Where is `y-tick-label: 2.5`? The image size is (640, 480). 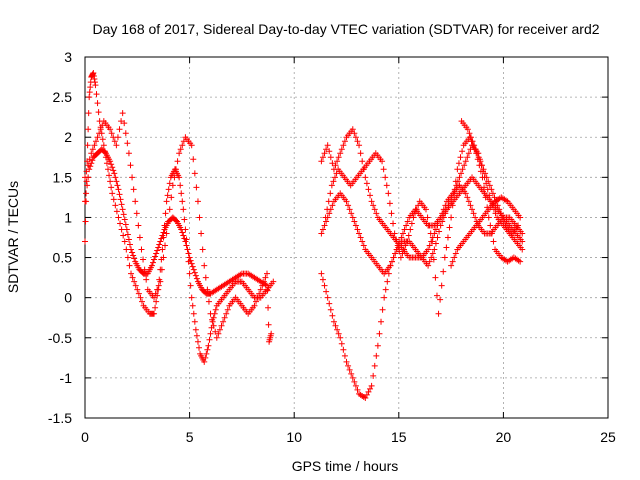 y-tick-label: 2.5 is located at coordinates (63, 97).